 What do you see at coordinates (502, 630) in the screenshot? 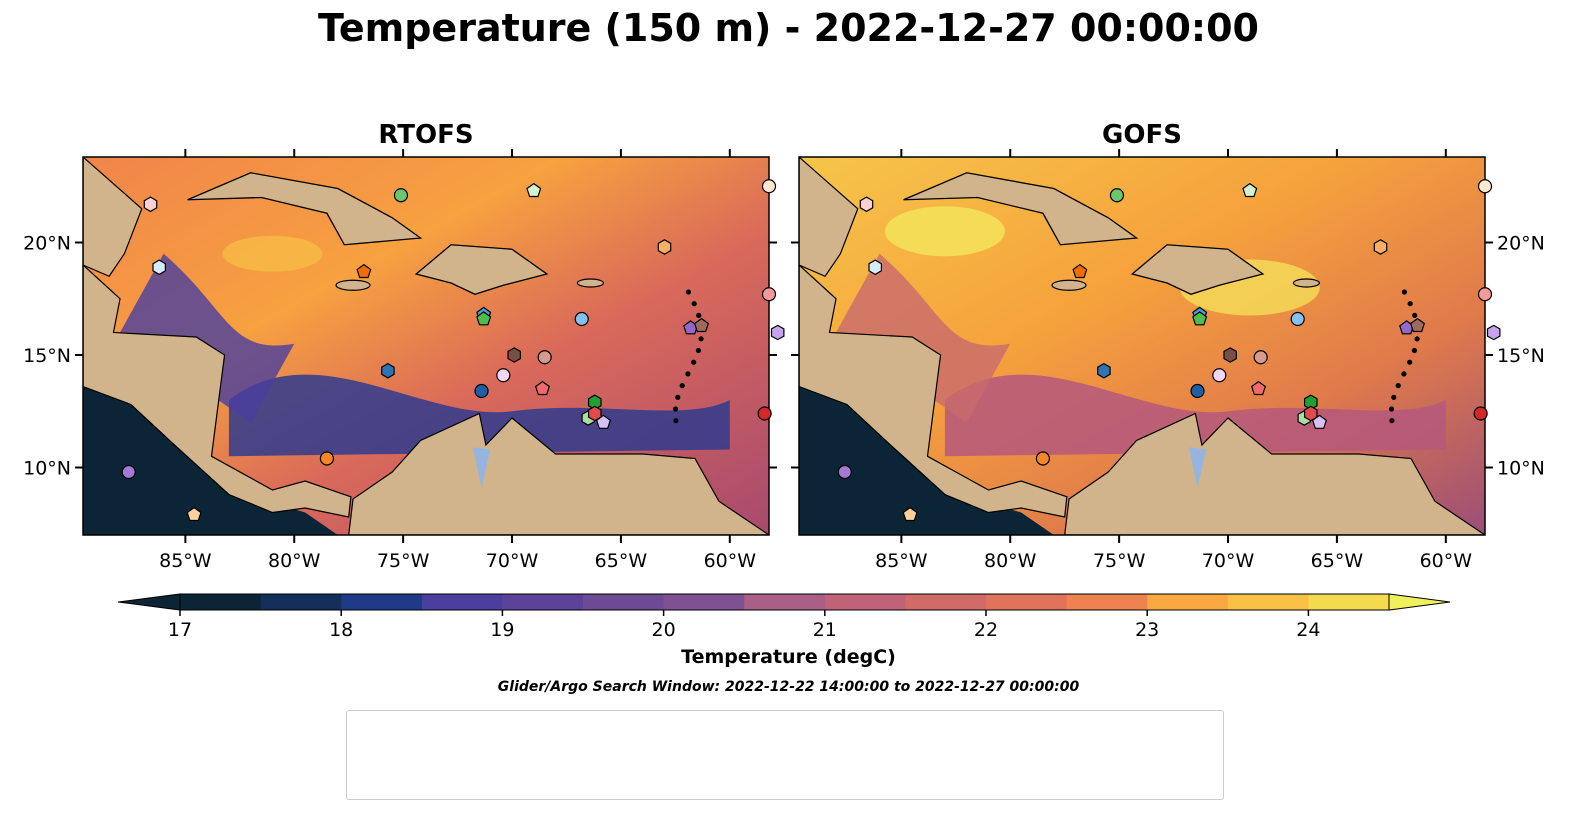
I see `colorbar-tick-label: 19` at bounding box center [502, 630].